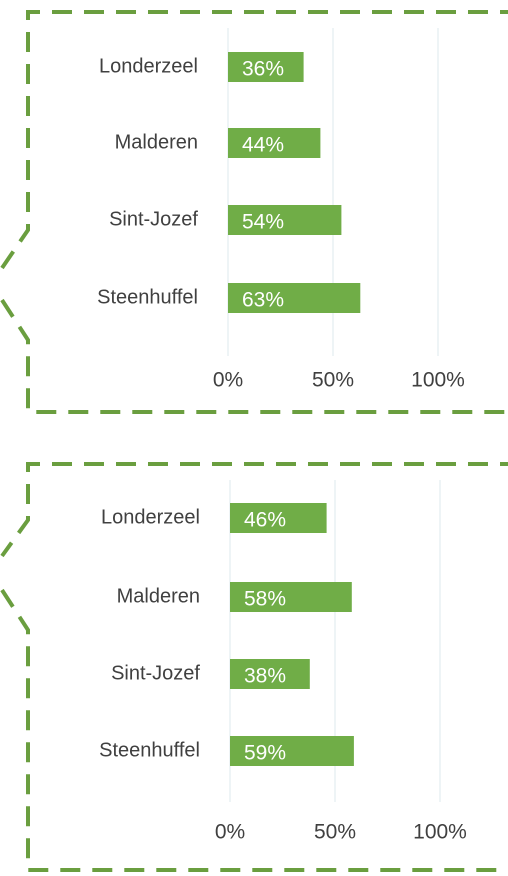 The width and height of the screenshot is (508, 876). Describe the element at coordinates (263, 145) in the screenshot. I see `value-label: 44%` at that location.